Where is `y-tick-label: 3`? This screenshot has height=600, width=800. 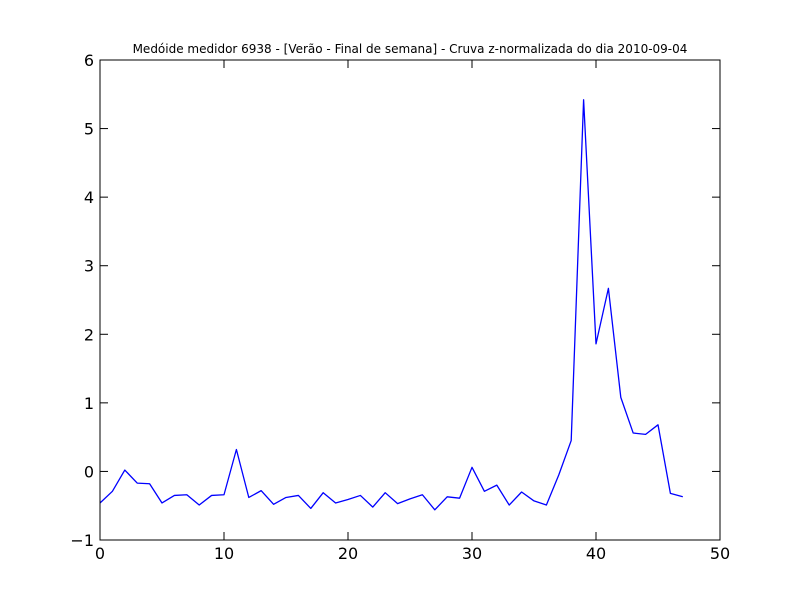 y-tick-label: 3 is located at coordinates (89, 266).